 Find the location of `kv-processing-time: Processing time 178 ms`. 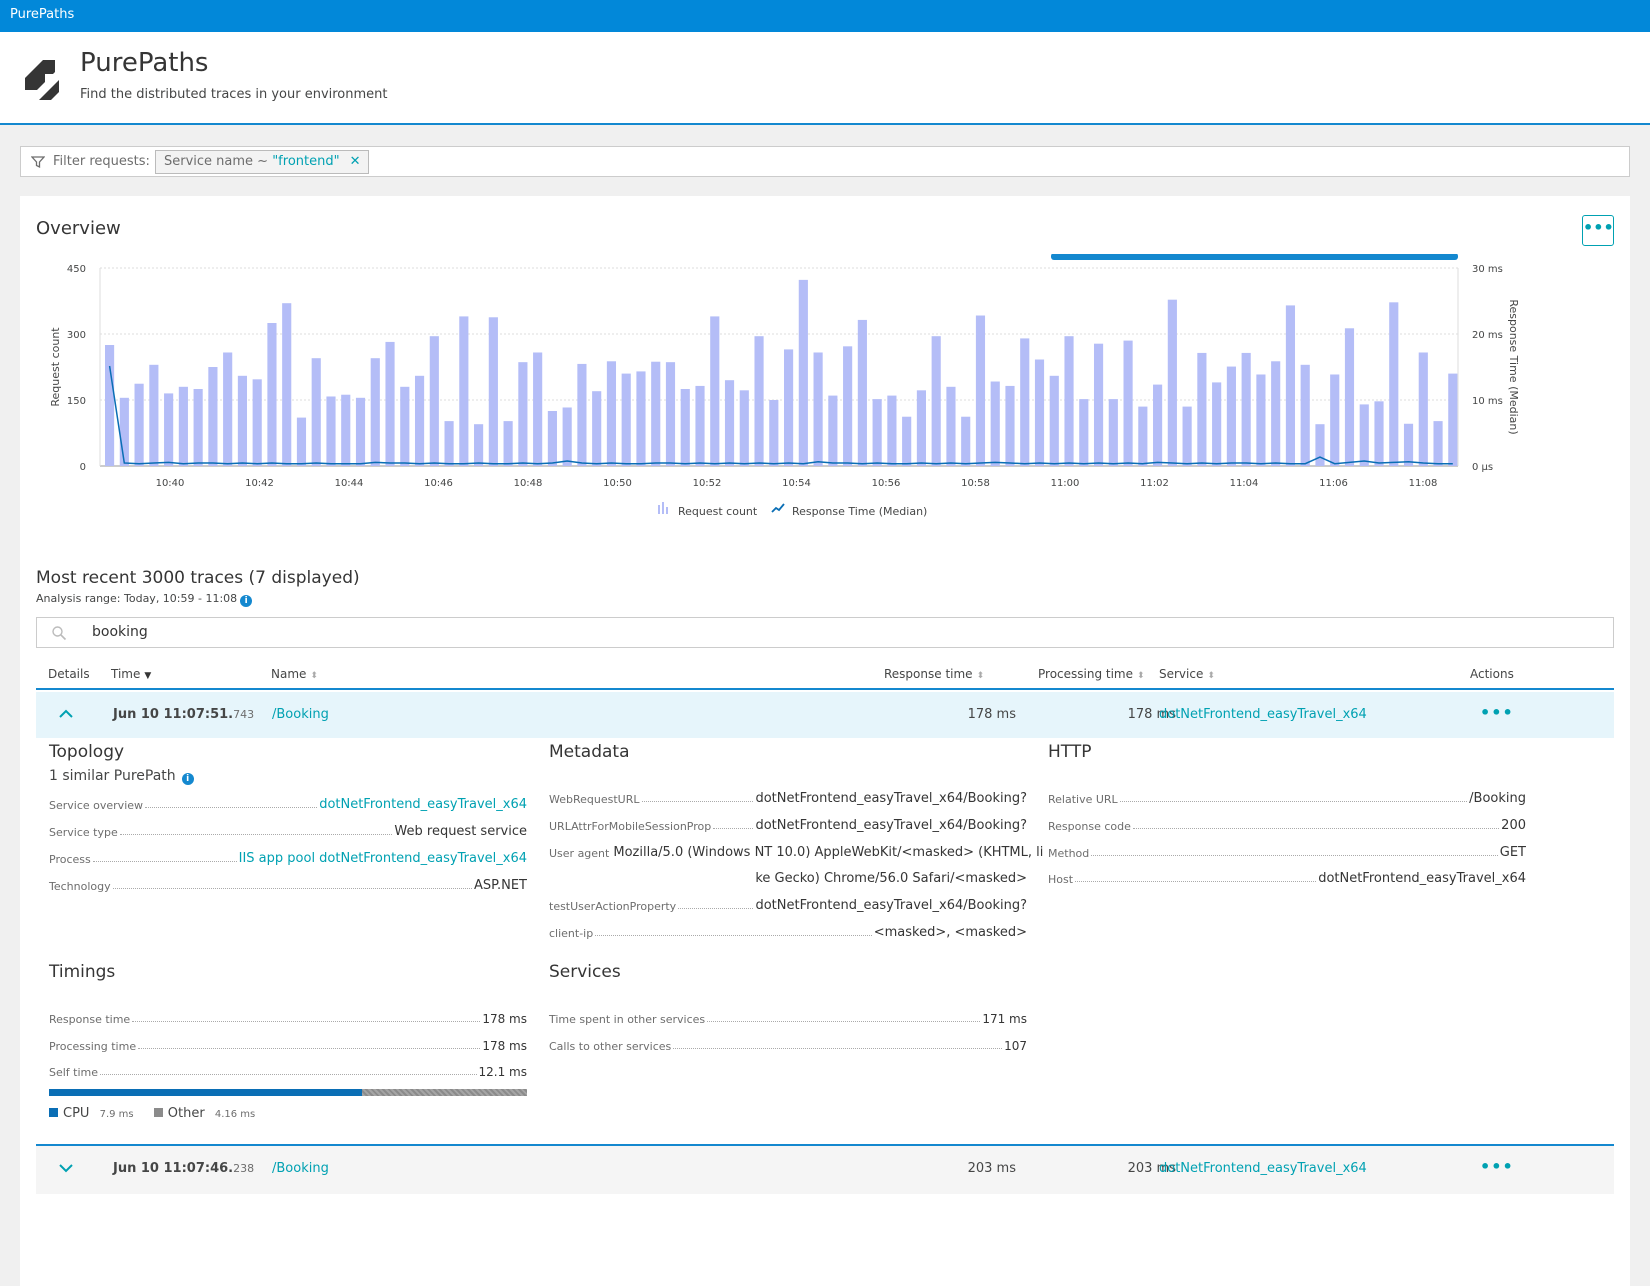

kv-processing-time: Processing time 178 ms is located at coordinates (288, 1043).